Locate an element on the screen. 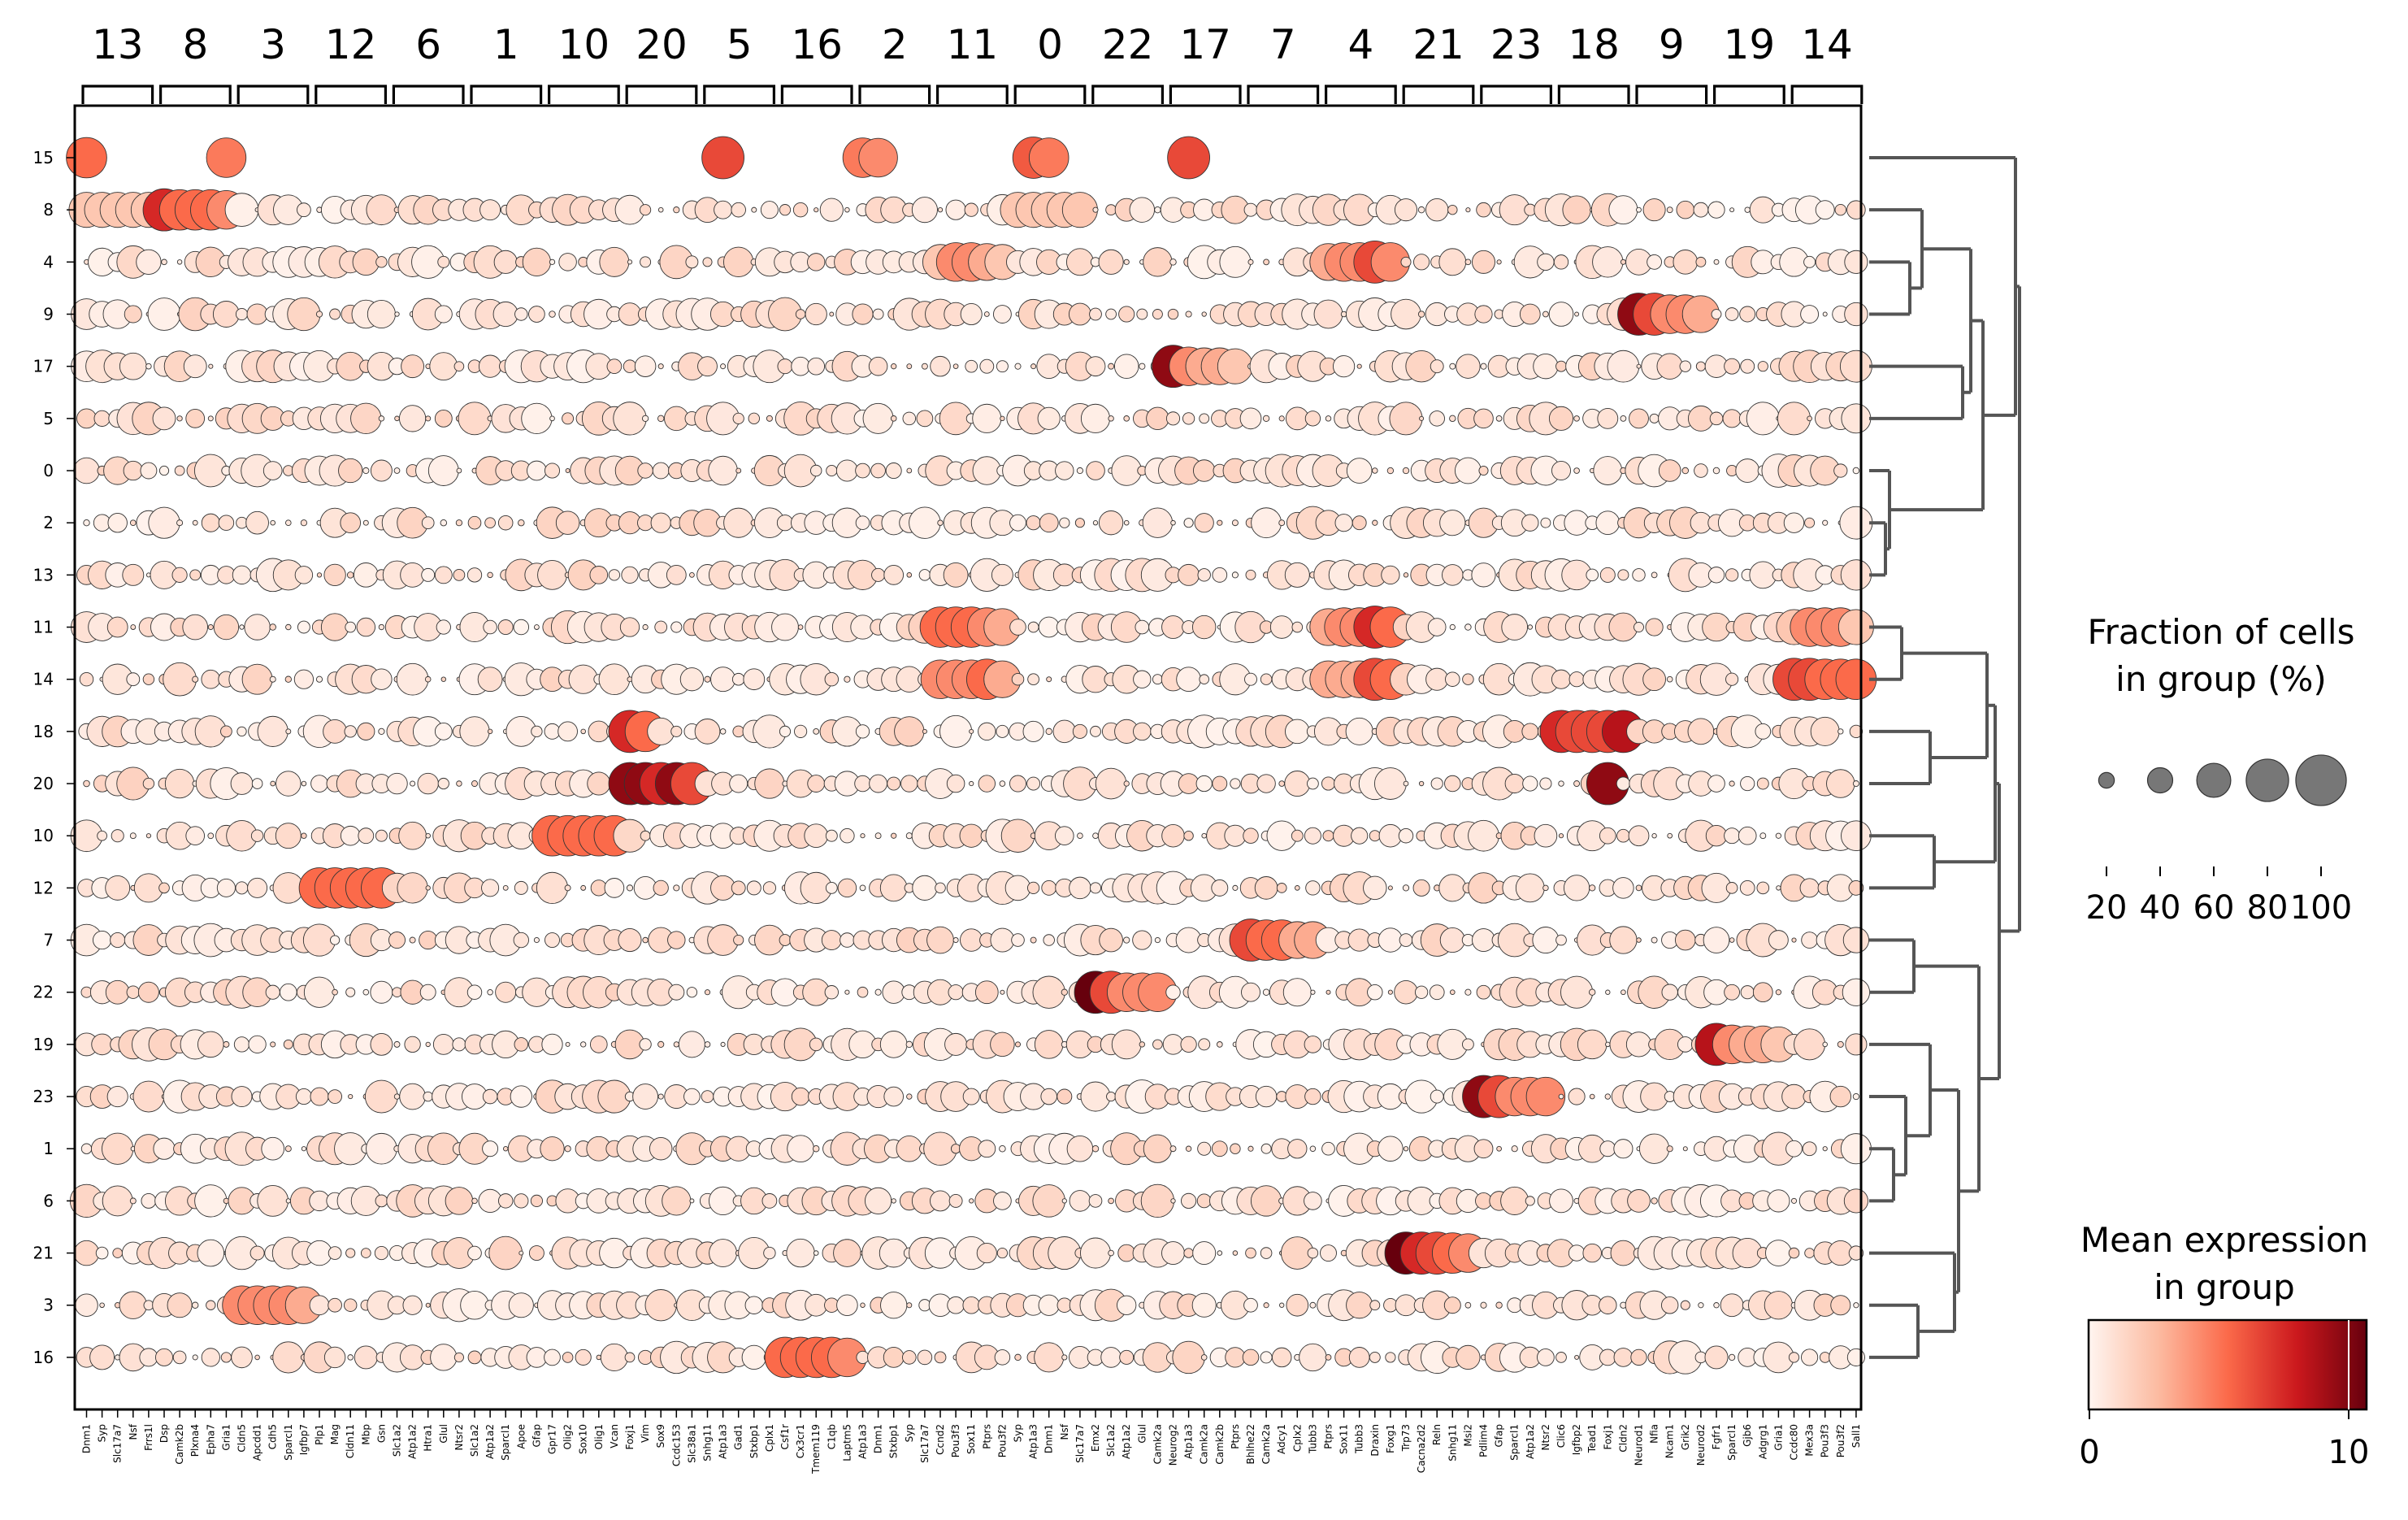 The image size is (2408, 1520). gene-tick-label: Tubb3 is located at coordinates (1312, 1439).